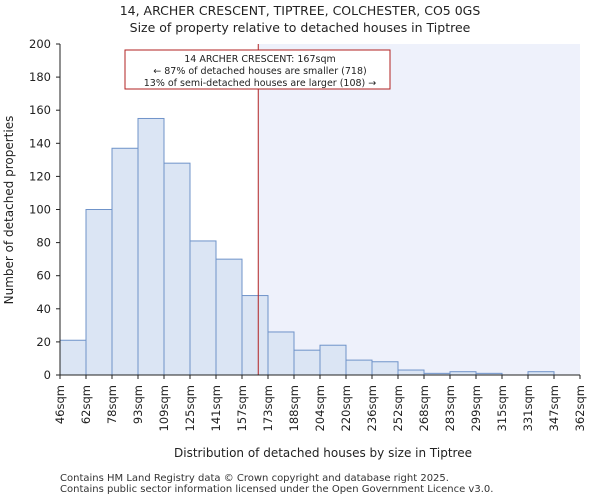 Image resolution: width=600 pixels, height=500 pixels. Describe the element at coordinates (40, 143) in the screenshot. I see `y-tick-label: 140` at that location.